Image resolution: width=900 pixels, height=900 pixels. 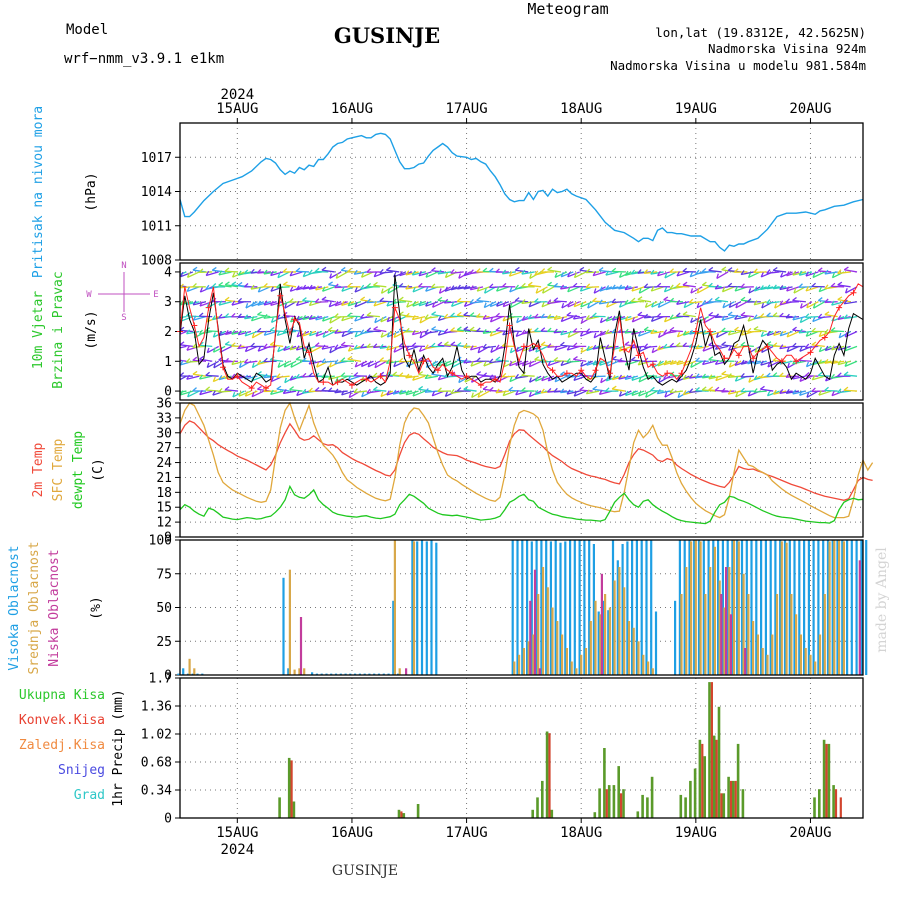 I want to click on t2m-line, so click(x=526, y=460).